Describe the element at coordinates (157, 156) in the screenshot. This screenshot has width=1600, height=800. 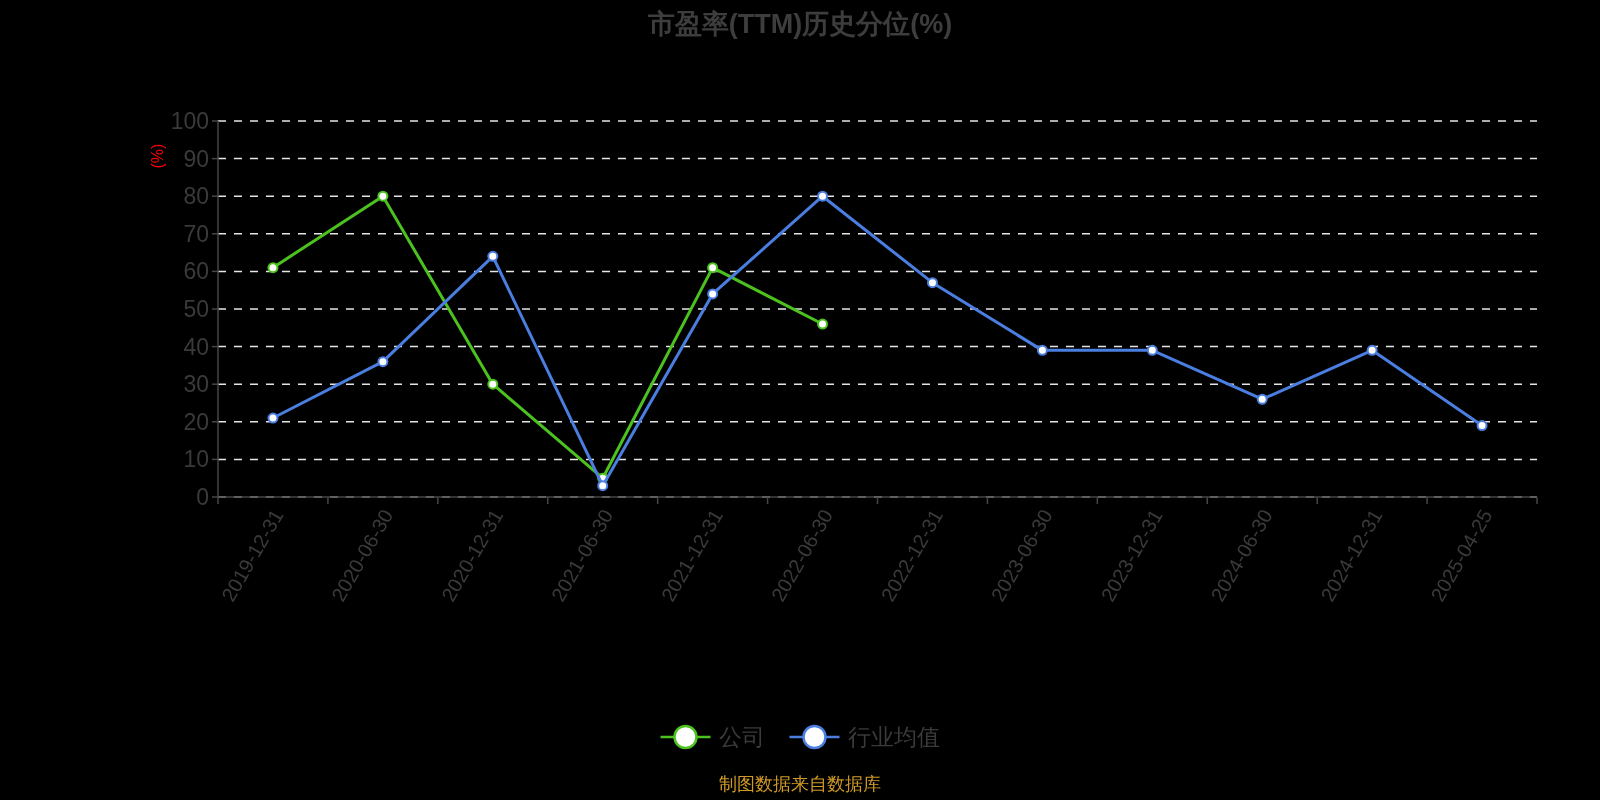
I see `ylabel: (%)` at that location.